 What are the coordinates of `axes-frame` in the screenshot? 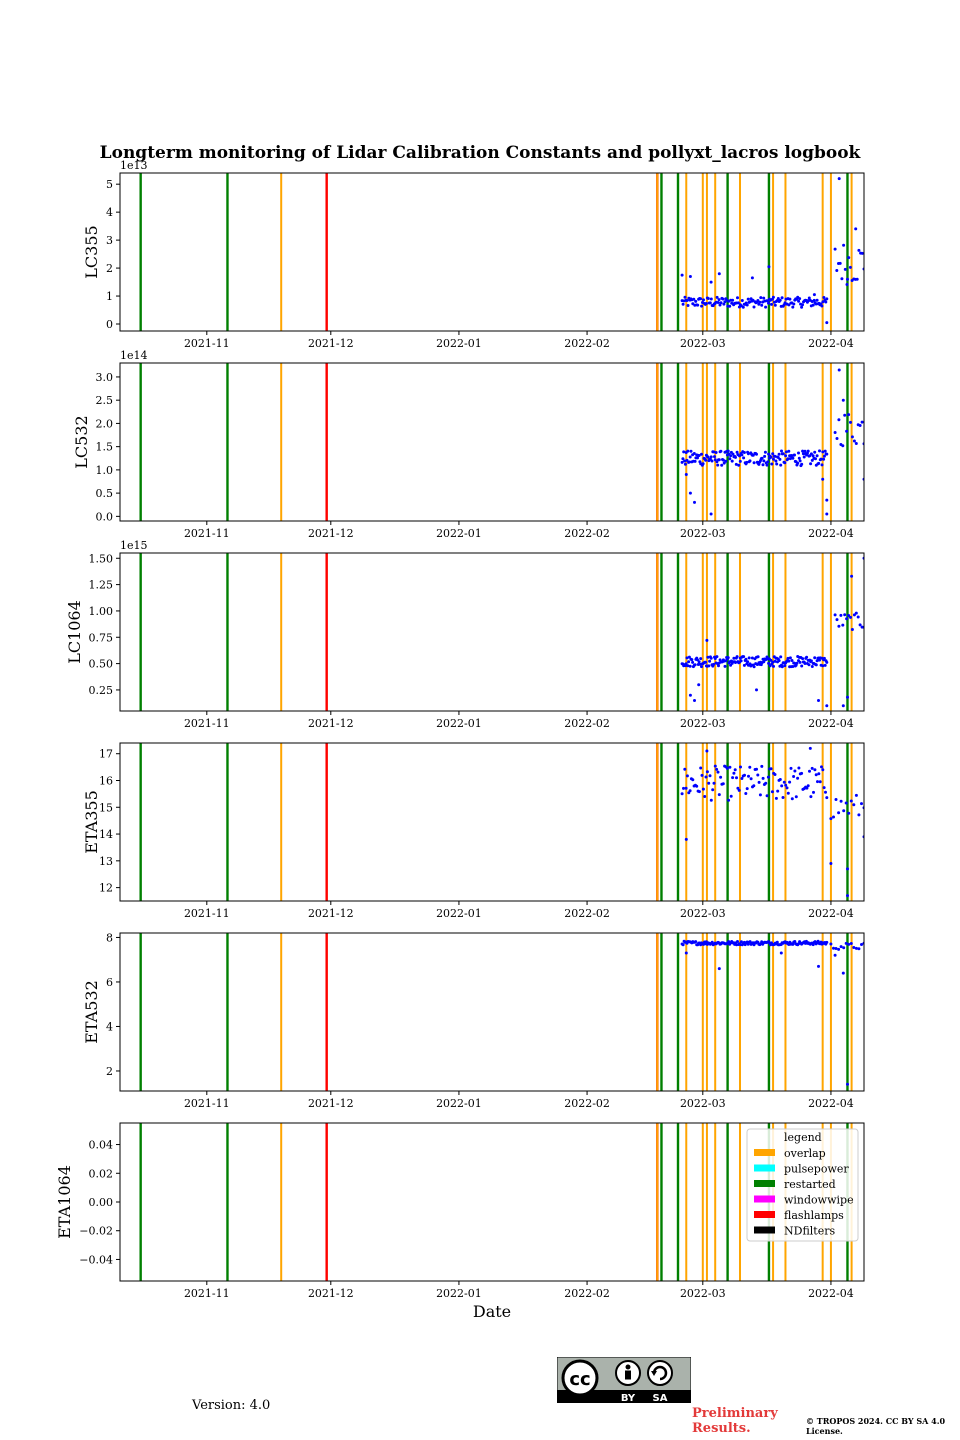 It's located at (492, 442).